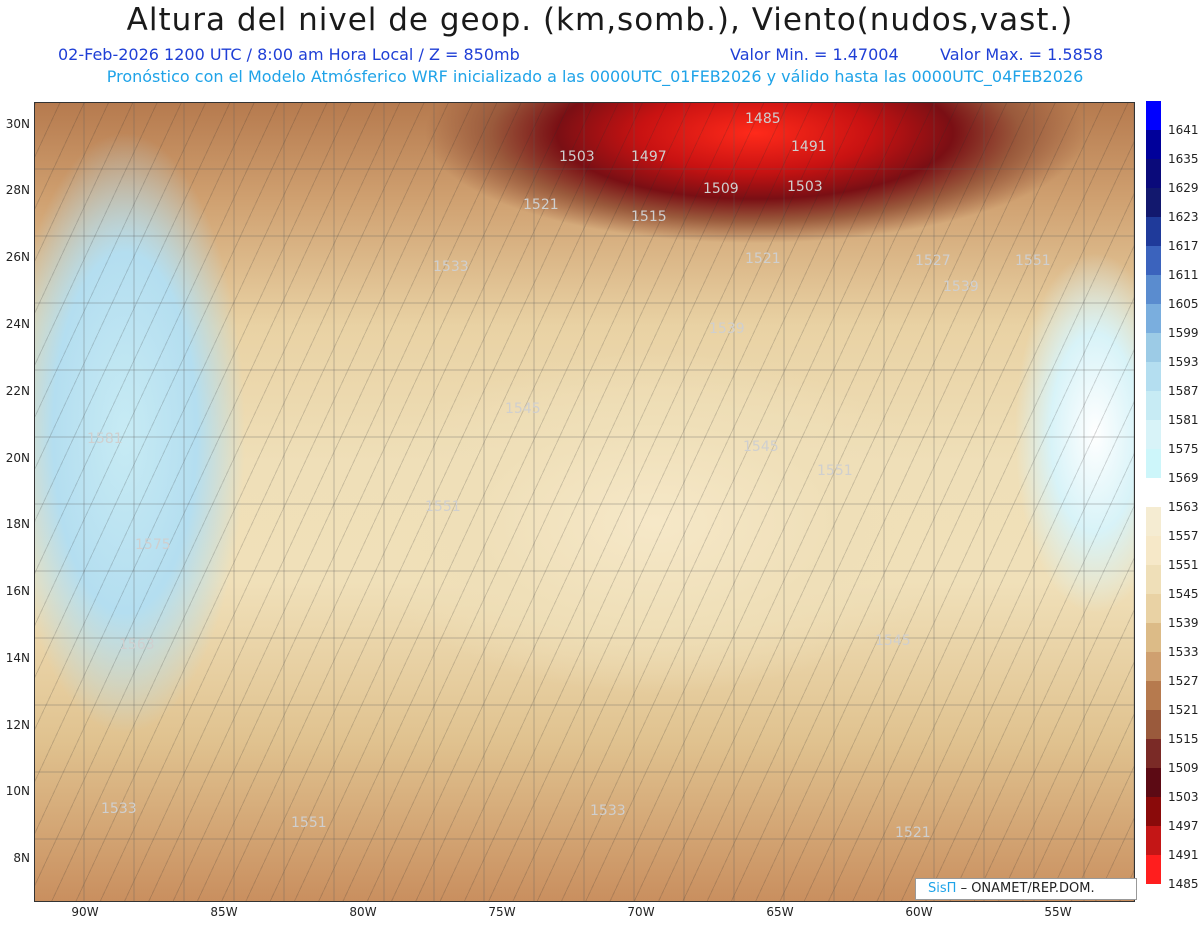  Describe the element at coordinates (1183, 217) in the screenshot. I see `colorbar-label: 1623` at that location.